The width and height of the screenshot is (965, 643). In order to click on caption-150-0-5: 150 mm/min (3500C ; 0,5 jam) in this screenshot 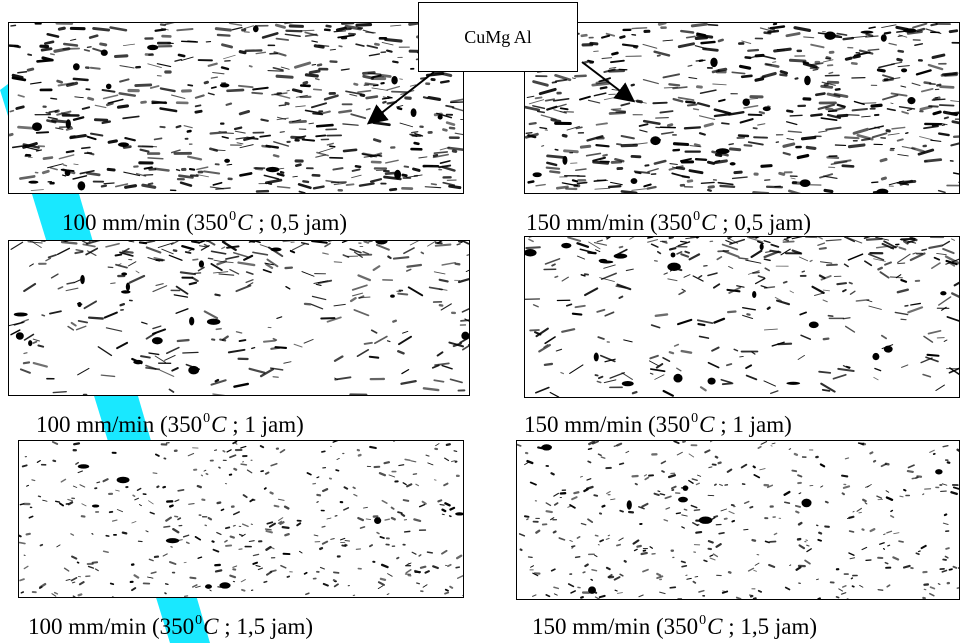, I will do `click(669, 222)`.